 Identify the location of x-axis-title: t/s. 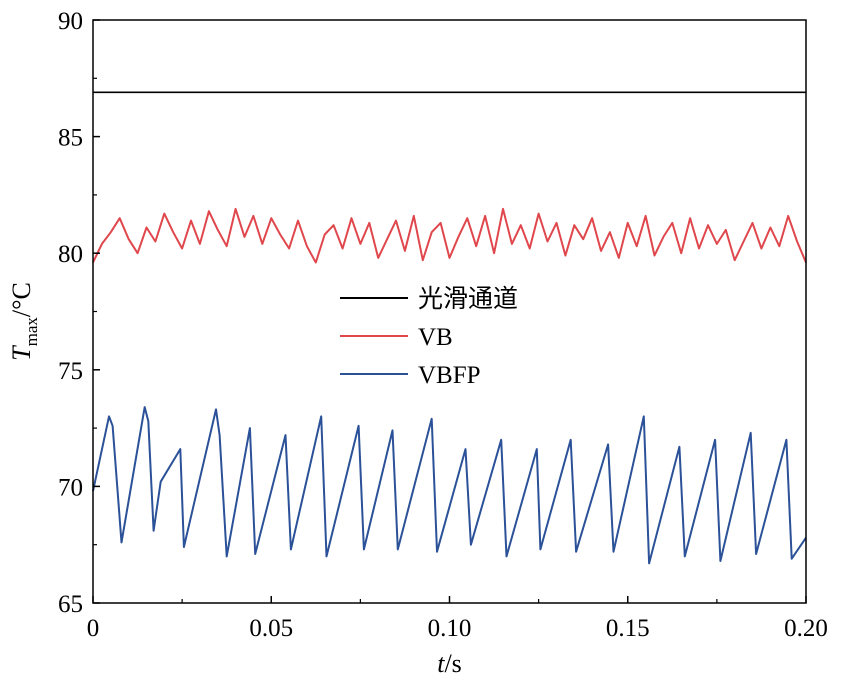
(449, 663).